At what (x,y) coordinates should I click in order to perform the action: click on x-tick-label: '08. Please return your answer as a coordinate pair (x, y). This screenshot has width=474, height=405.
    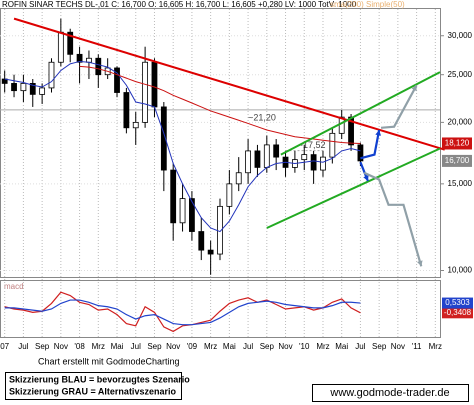
    Looking at the image, I should click on (79, 346).